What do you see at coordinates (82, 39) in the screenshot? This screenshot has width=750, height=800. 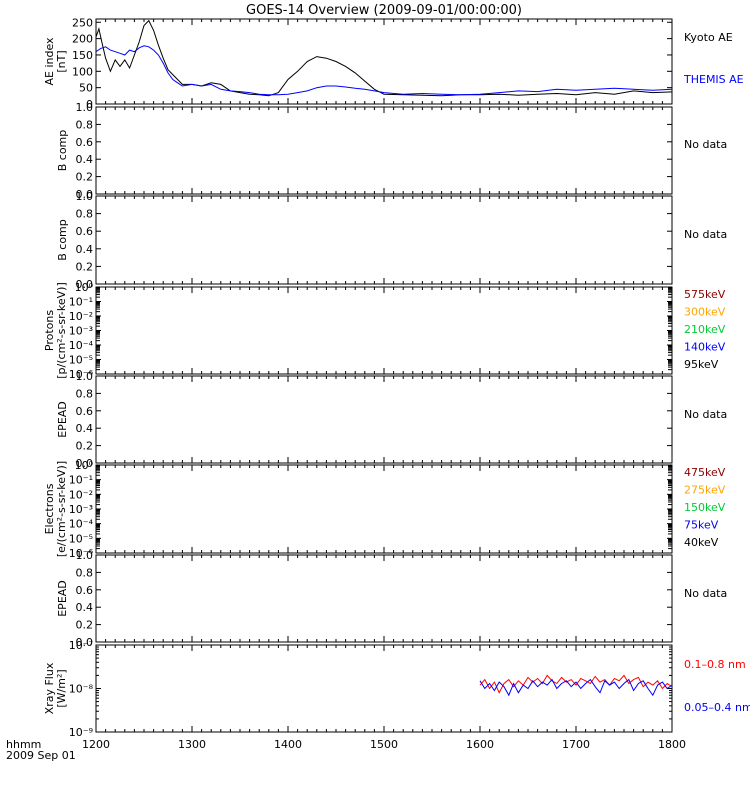 I see `y-tick-label: 200` at bounding box center [82, 39].